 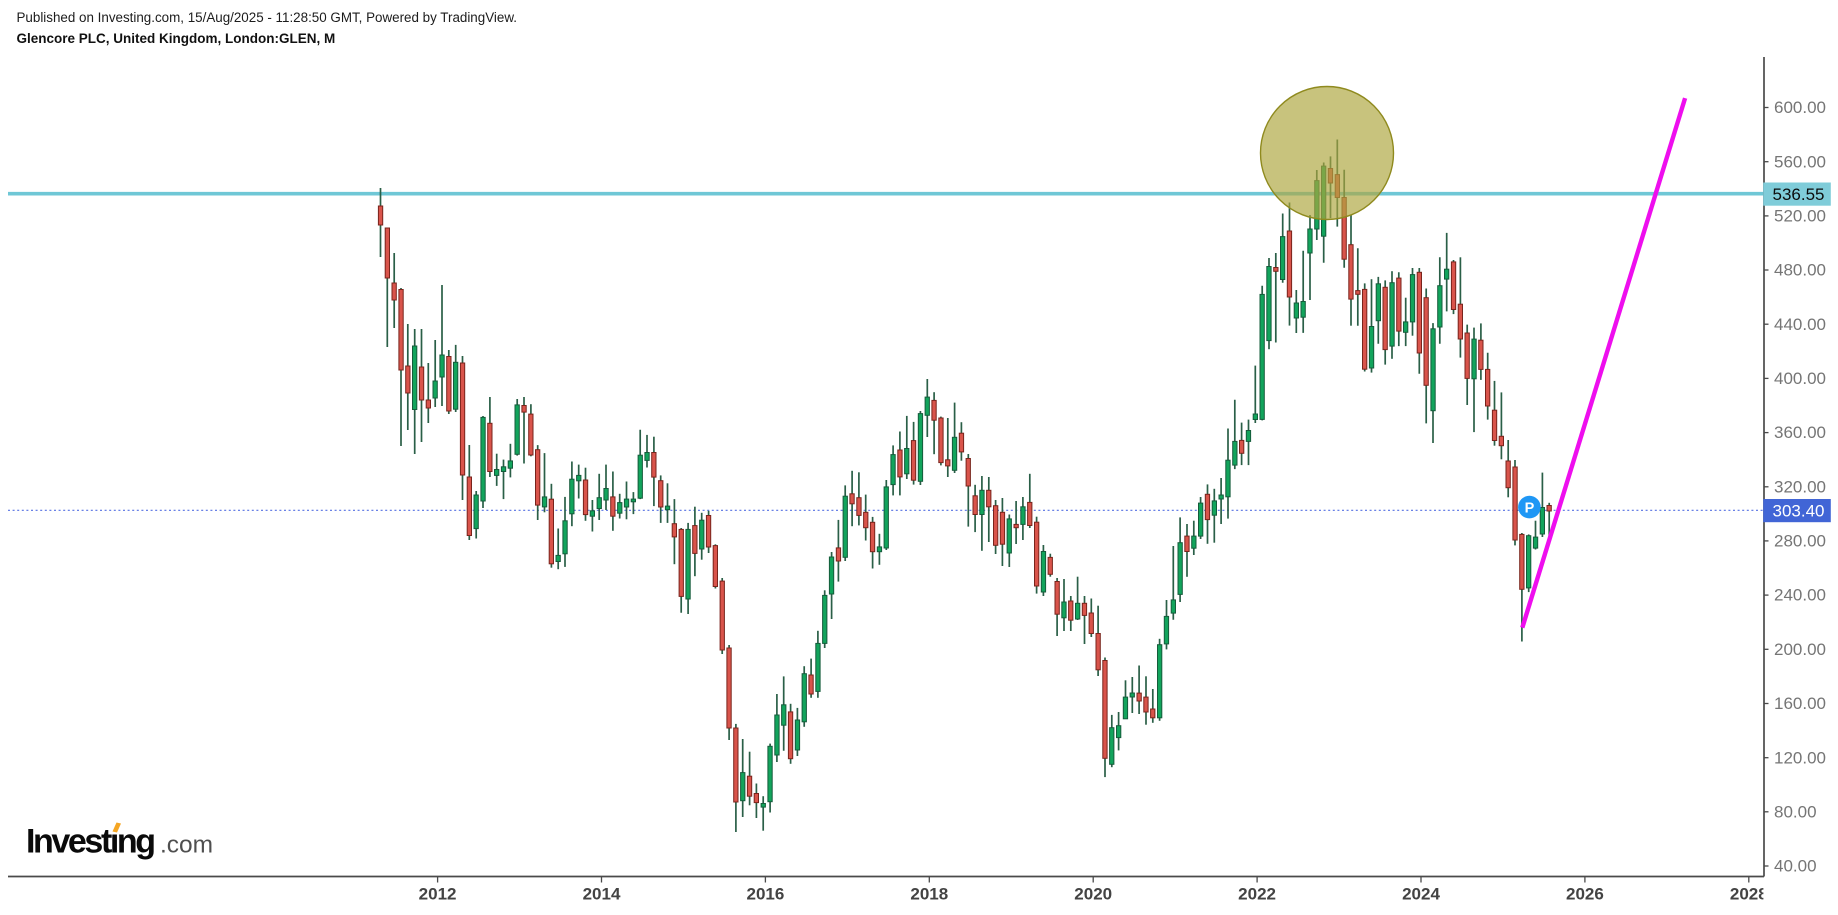 I want to click on svg-text: P, so click(x=1530, y=508).